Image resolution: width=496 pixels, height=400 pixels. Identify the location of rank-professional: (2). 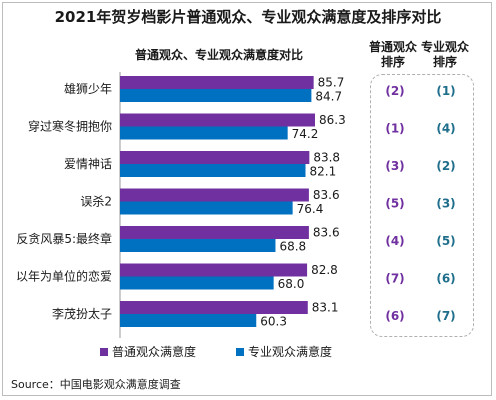
(445, 166).